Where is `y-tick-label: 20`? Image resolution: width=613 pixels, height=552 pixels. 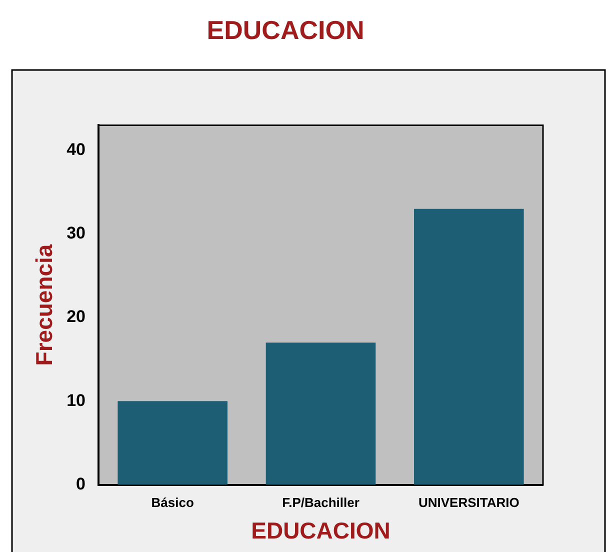 y-tick-label: 20 is located at coordinates (76, 316).